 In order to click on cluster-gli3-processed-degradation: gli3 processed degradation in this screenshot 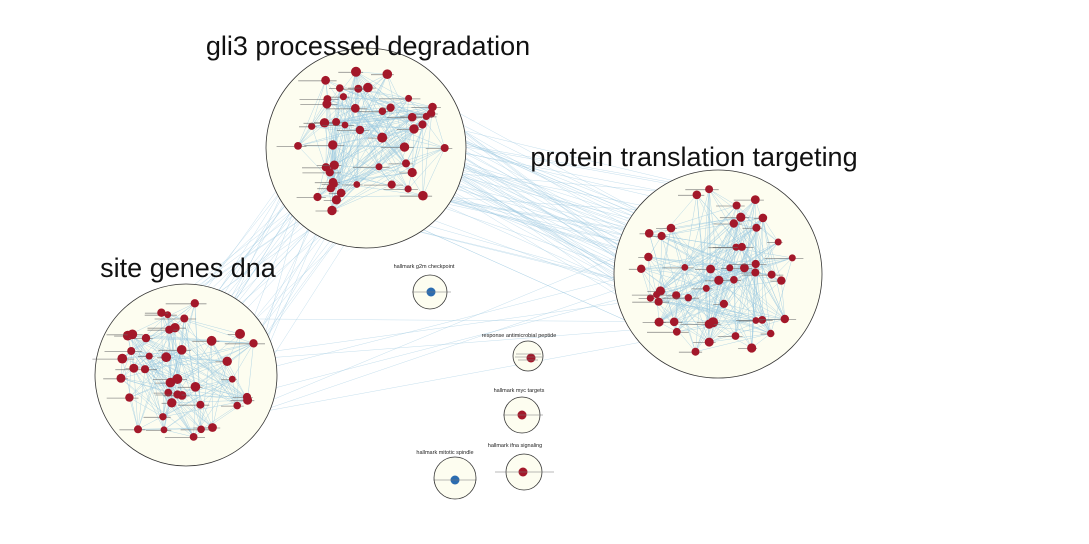, I will do `click(368, 140)`.